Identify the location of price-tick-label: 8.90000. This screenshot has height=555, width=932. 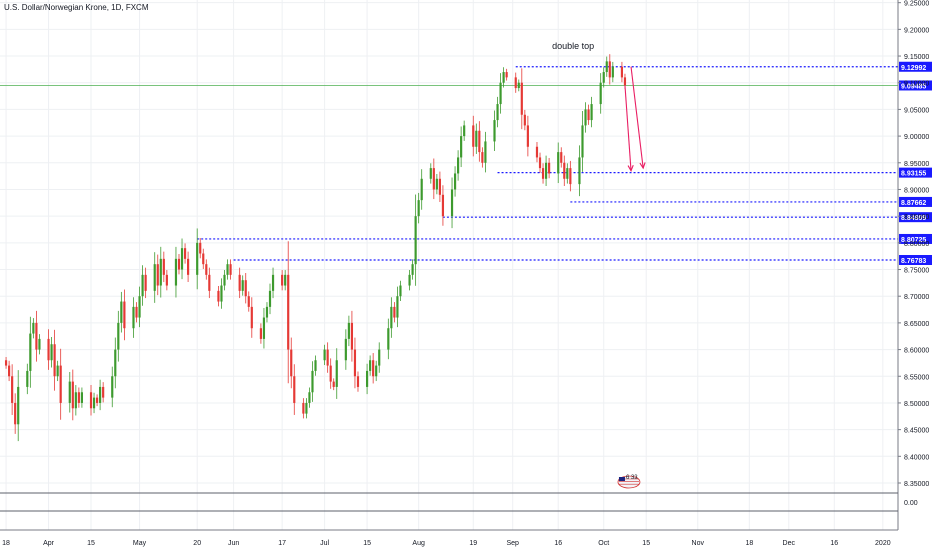
(916, 190).